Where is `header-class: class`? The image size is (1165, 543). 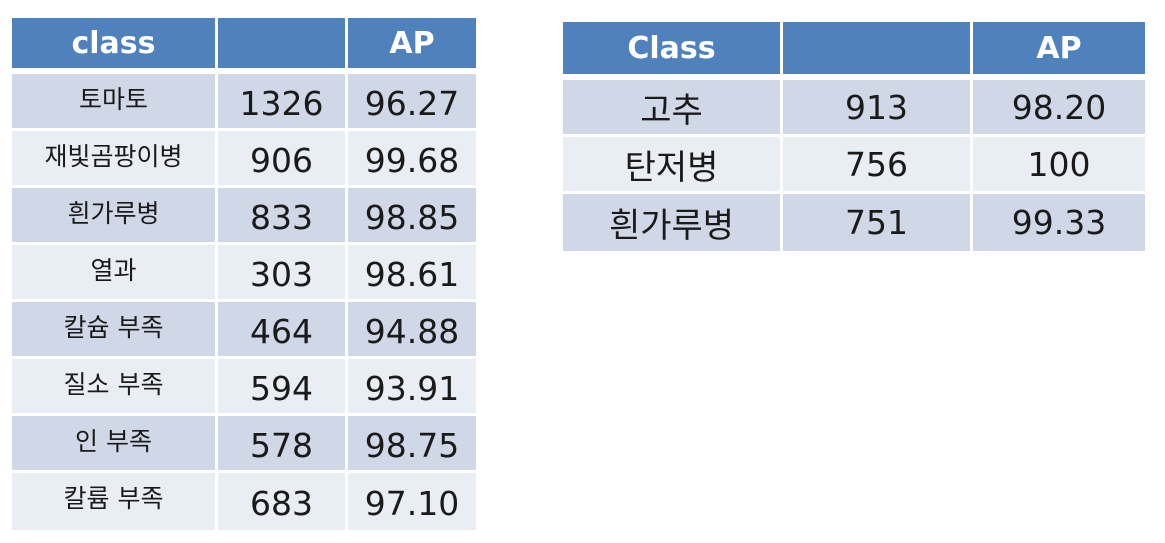
header-class: class is located at coordinates (115, 46).